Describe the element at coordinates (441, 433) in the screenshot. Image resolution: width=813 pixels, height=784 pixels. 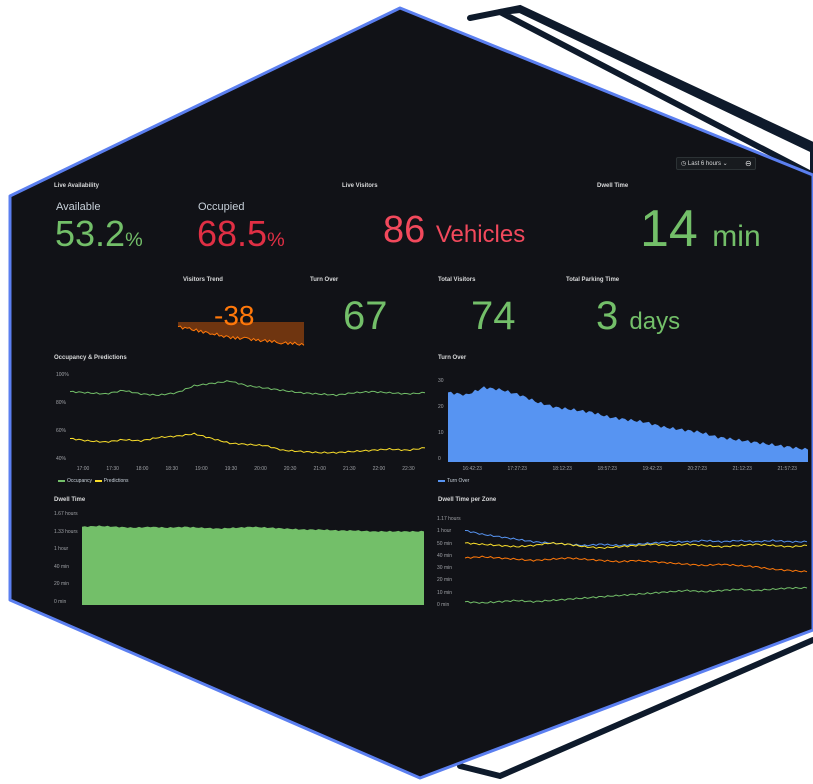
I see `y-tick-label: 10` at that location.